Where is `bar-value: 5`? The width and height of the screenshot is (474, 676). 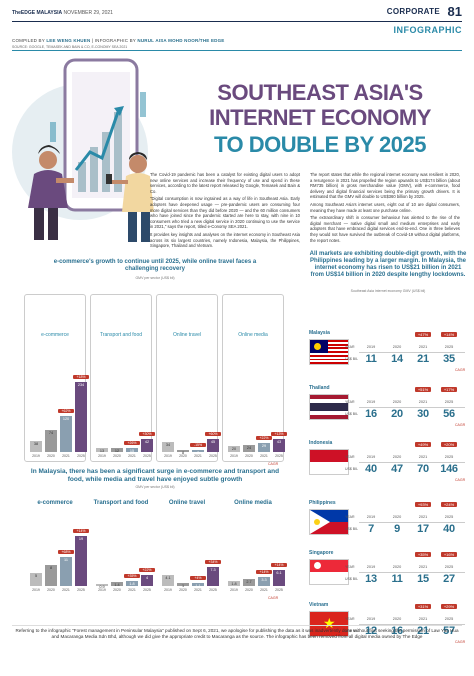 bar-value: 5 is located at coordinates (36, 575).